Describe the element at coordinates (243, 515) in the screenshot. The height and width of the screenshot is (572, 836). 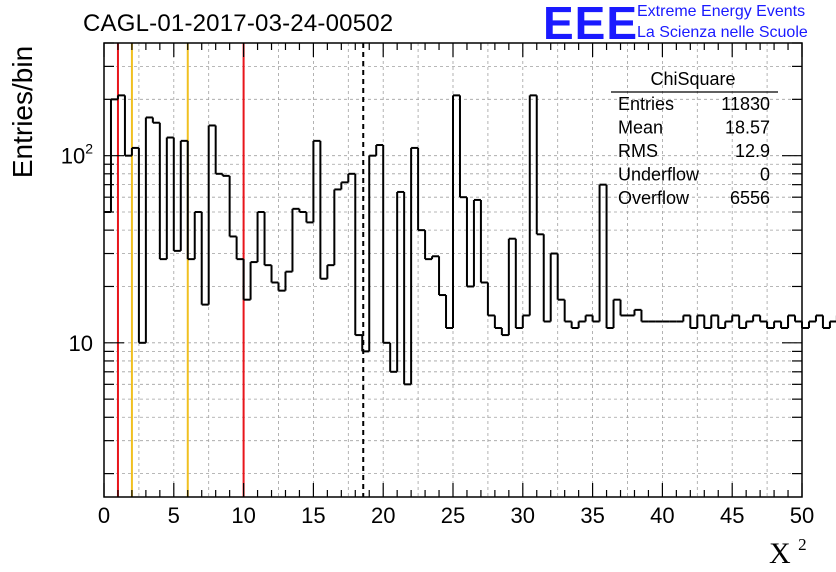
I see `x-tick-label: 10` at that location.